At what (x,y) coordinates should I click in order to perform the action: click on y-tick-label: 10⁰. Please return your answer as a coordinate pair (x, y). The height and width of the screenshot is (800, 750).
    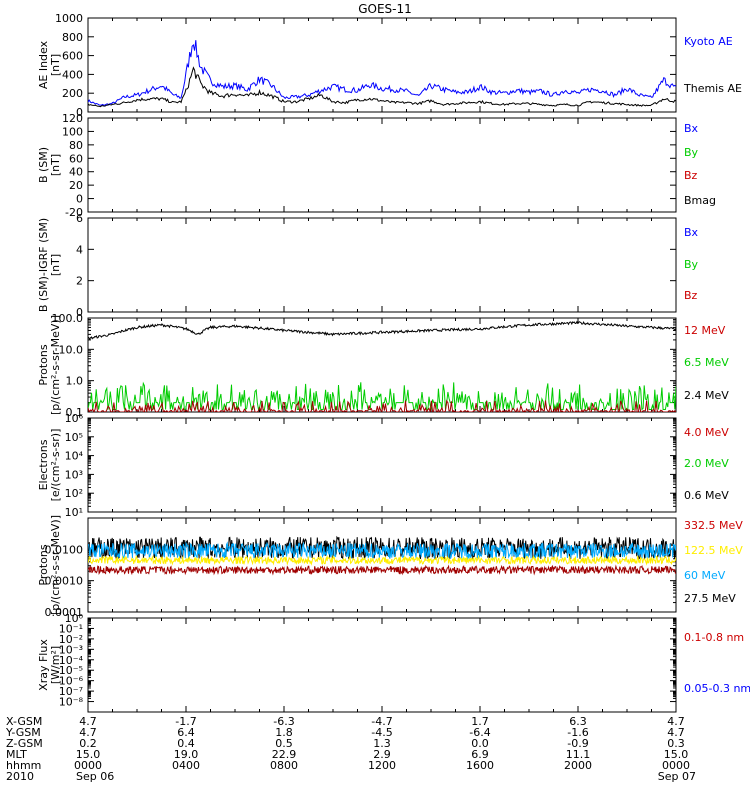
    Looking at the image, I should click on (74, 618).